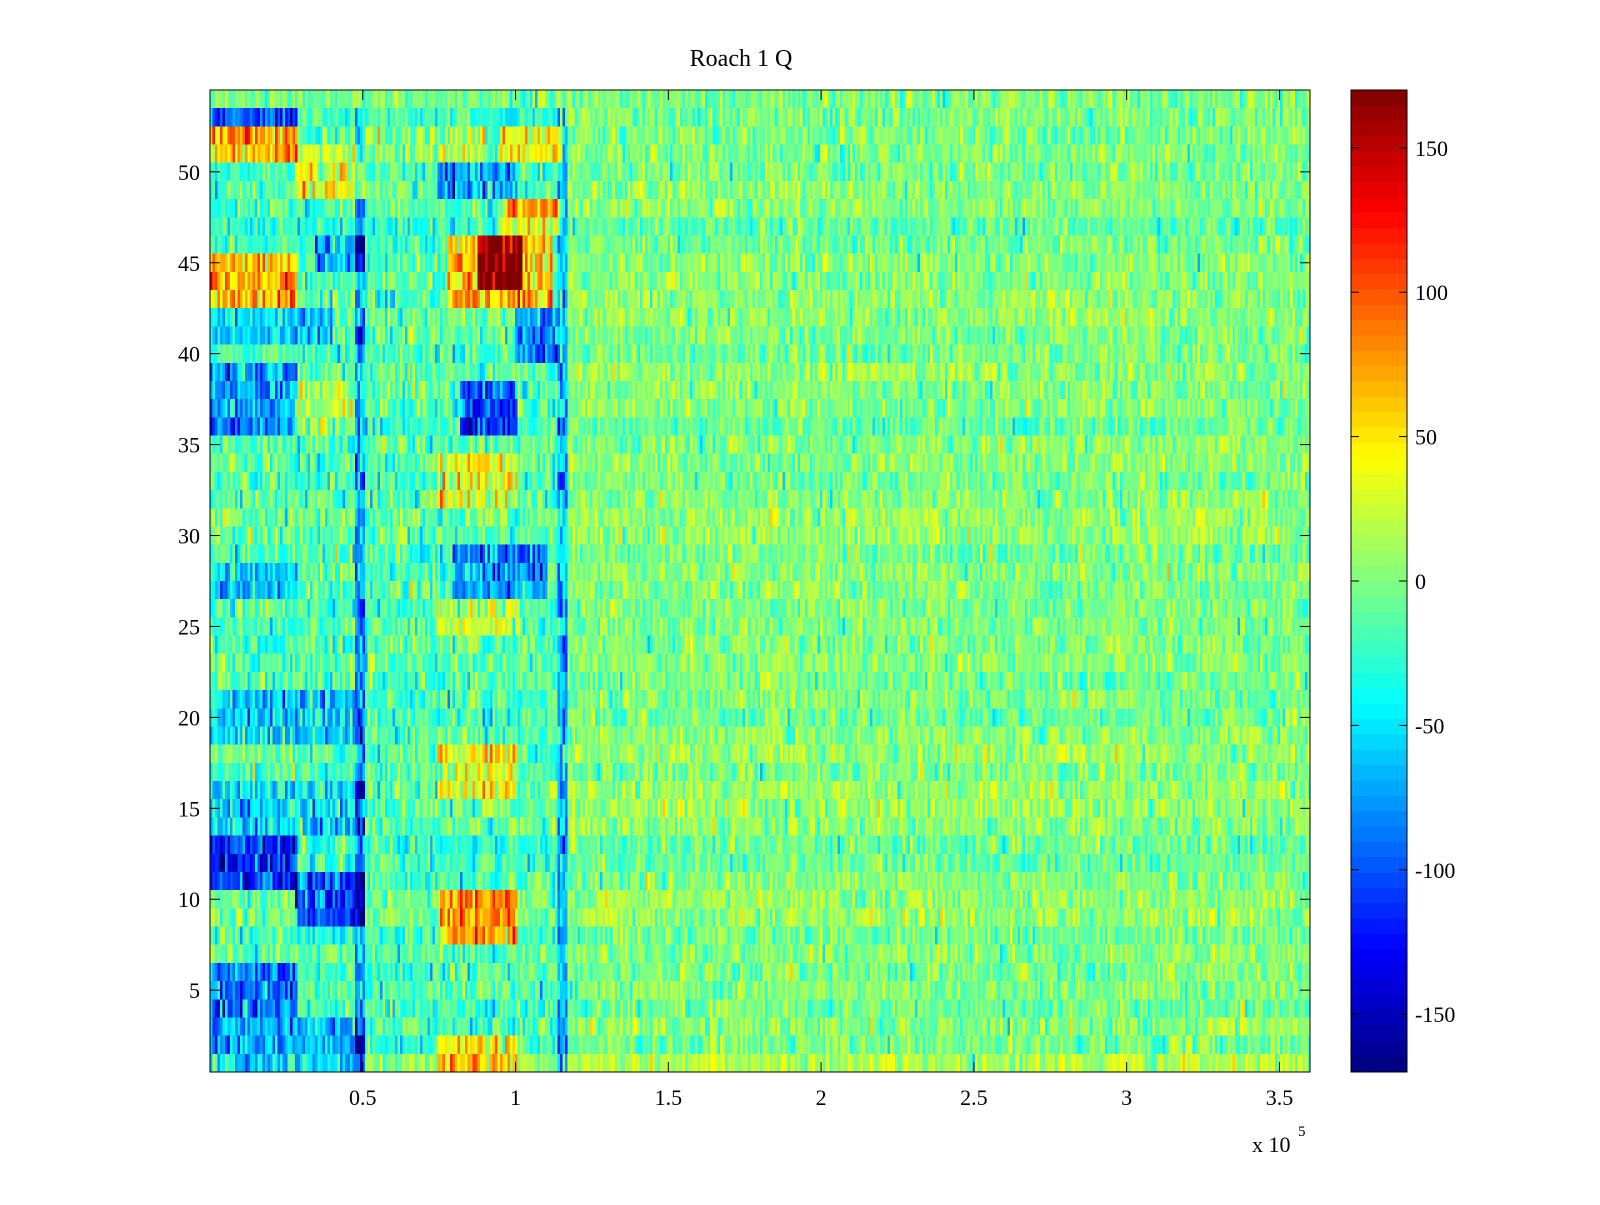 Image resolution: width=1600 pixels, height=1205 pixels. What do you see at coordinates (189, 263) in the screenshot?
I see `y-tick-label: 45` at bounding box center [189, 263].